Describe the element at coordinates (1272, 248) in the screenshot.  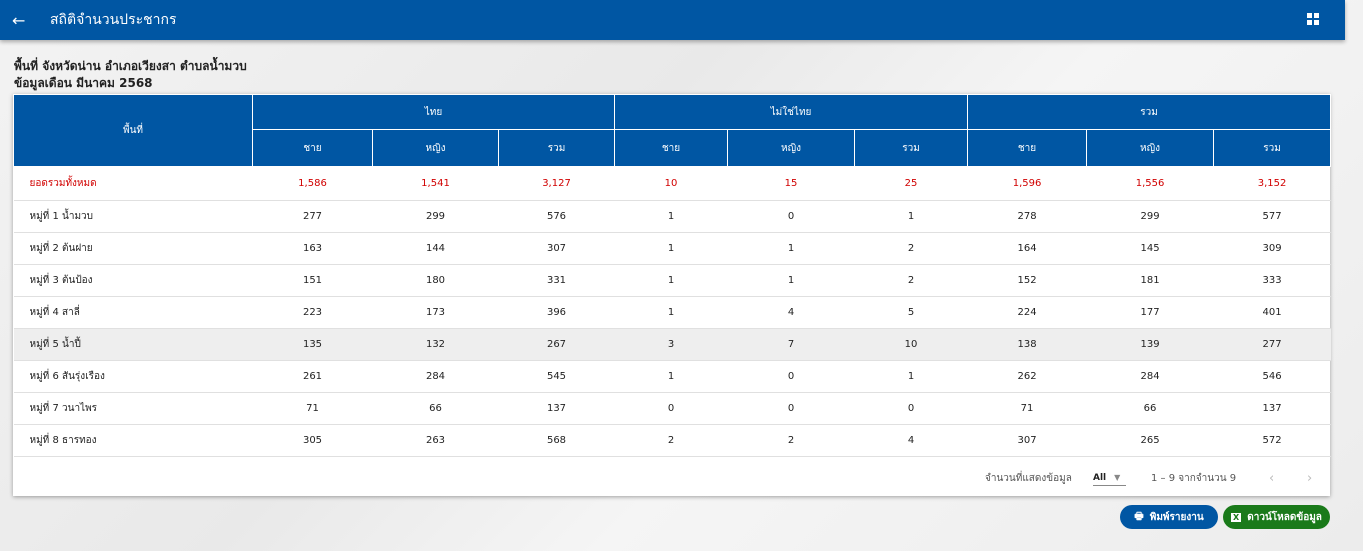
I see `value-cell: 309` at that location.